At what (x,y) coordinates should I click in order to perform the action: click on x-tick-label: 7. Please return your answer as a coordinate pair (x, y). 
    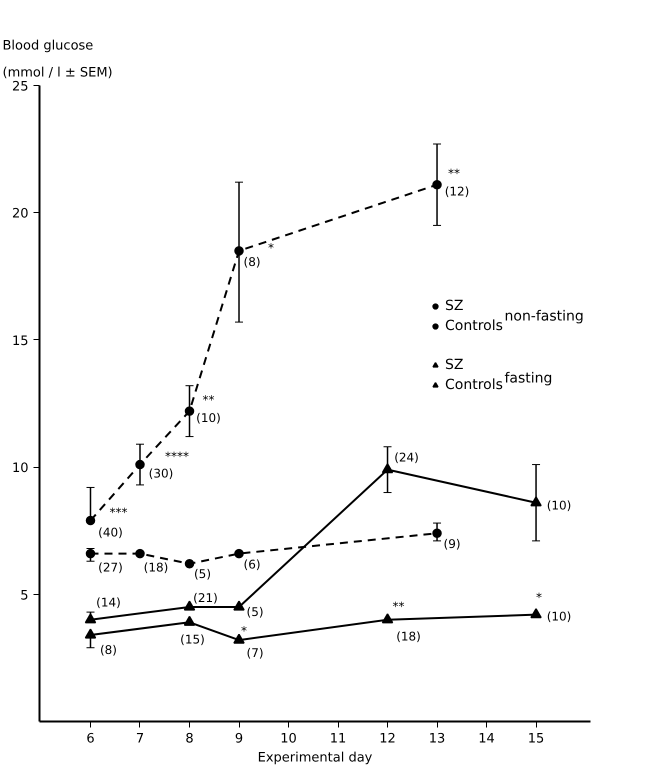
    Looking at the image, I should click on (140, 739).